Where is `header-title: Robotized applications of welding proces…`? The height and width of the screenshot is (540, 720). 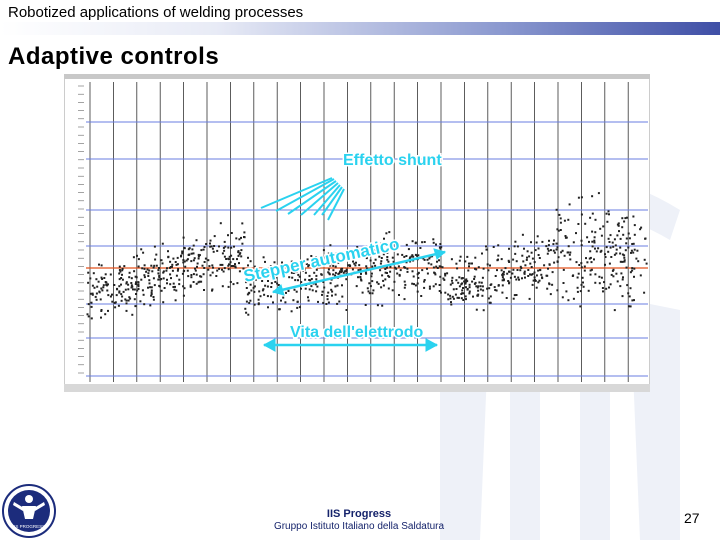
header-title: Robotized applications of welding proces… is located at coordinates (156, 12).